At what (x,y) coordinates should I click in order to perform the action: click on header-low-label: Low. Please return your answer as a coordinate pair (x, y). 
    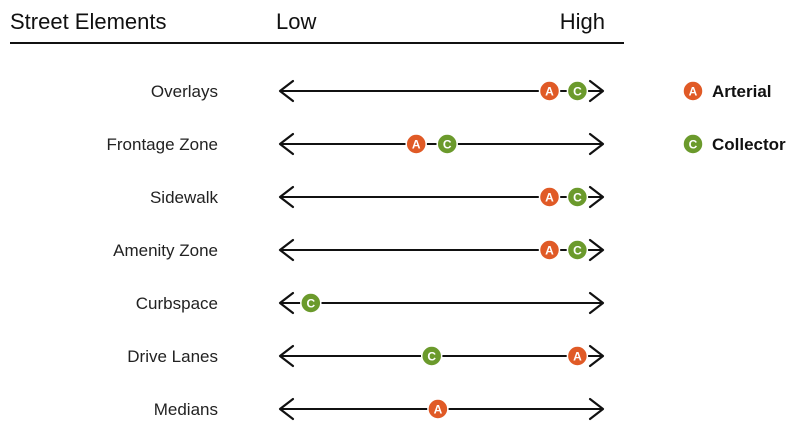
    Looking at the image, I should click on (296, 21).